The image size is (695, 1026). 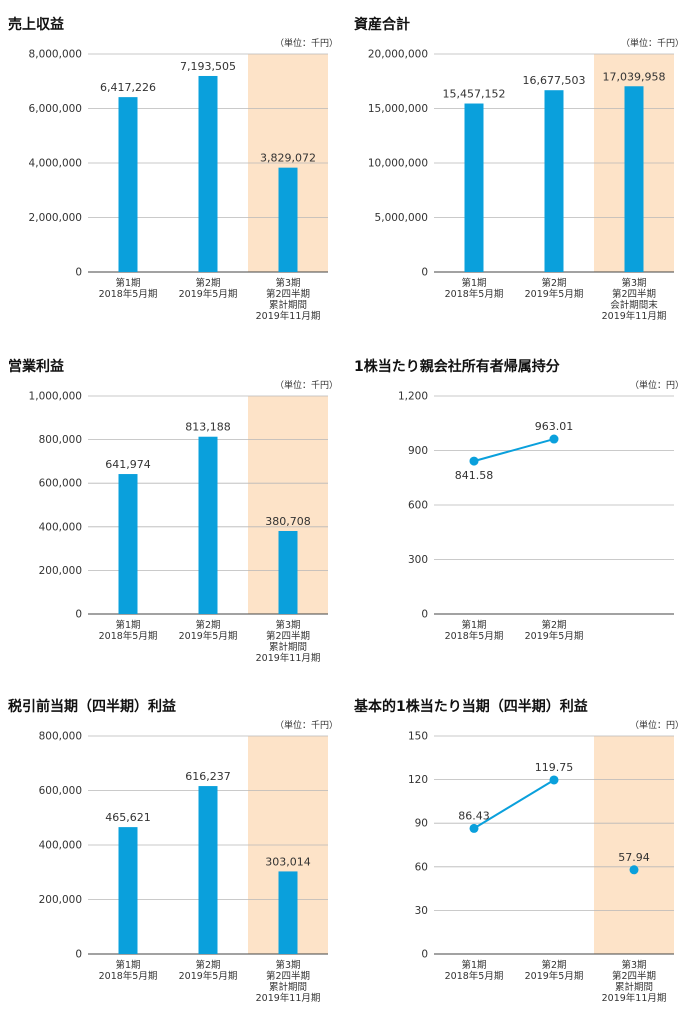 I want to click on chart-title: 1株当たり親会社所有者帰属持分, so click(x=457, y=367).